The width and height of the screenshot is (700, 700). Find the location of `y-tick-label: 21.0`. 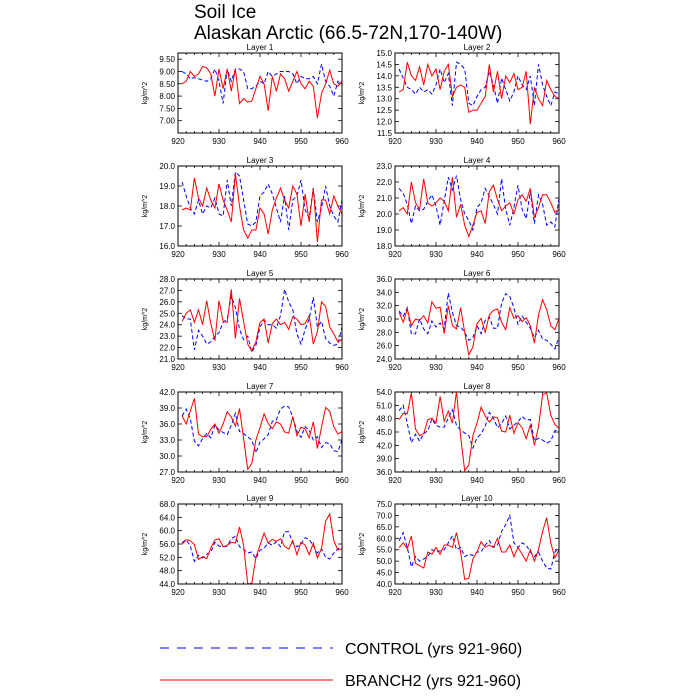

y-tick-label: 21.0 is located at coordinates (167, 359).